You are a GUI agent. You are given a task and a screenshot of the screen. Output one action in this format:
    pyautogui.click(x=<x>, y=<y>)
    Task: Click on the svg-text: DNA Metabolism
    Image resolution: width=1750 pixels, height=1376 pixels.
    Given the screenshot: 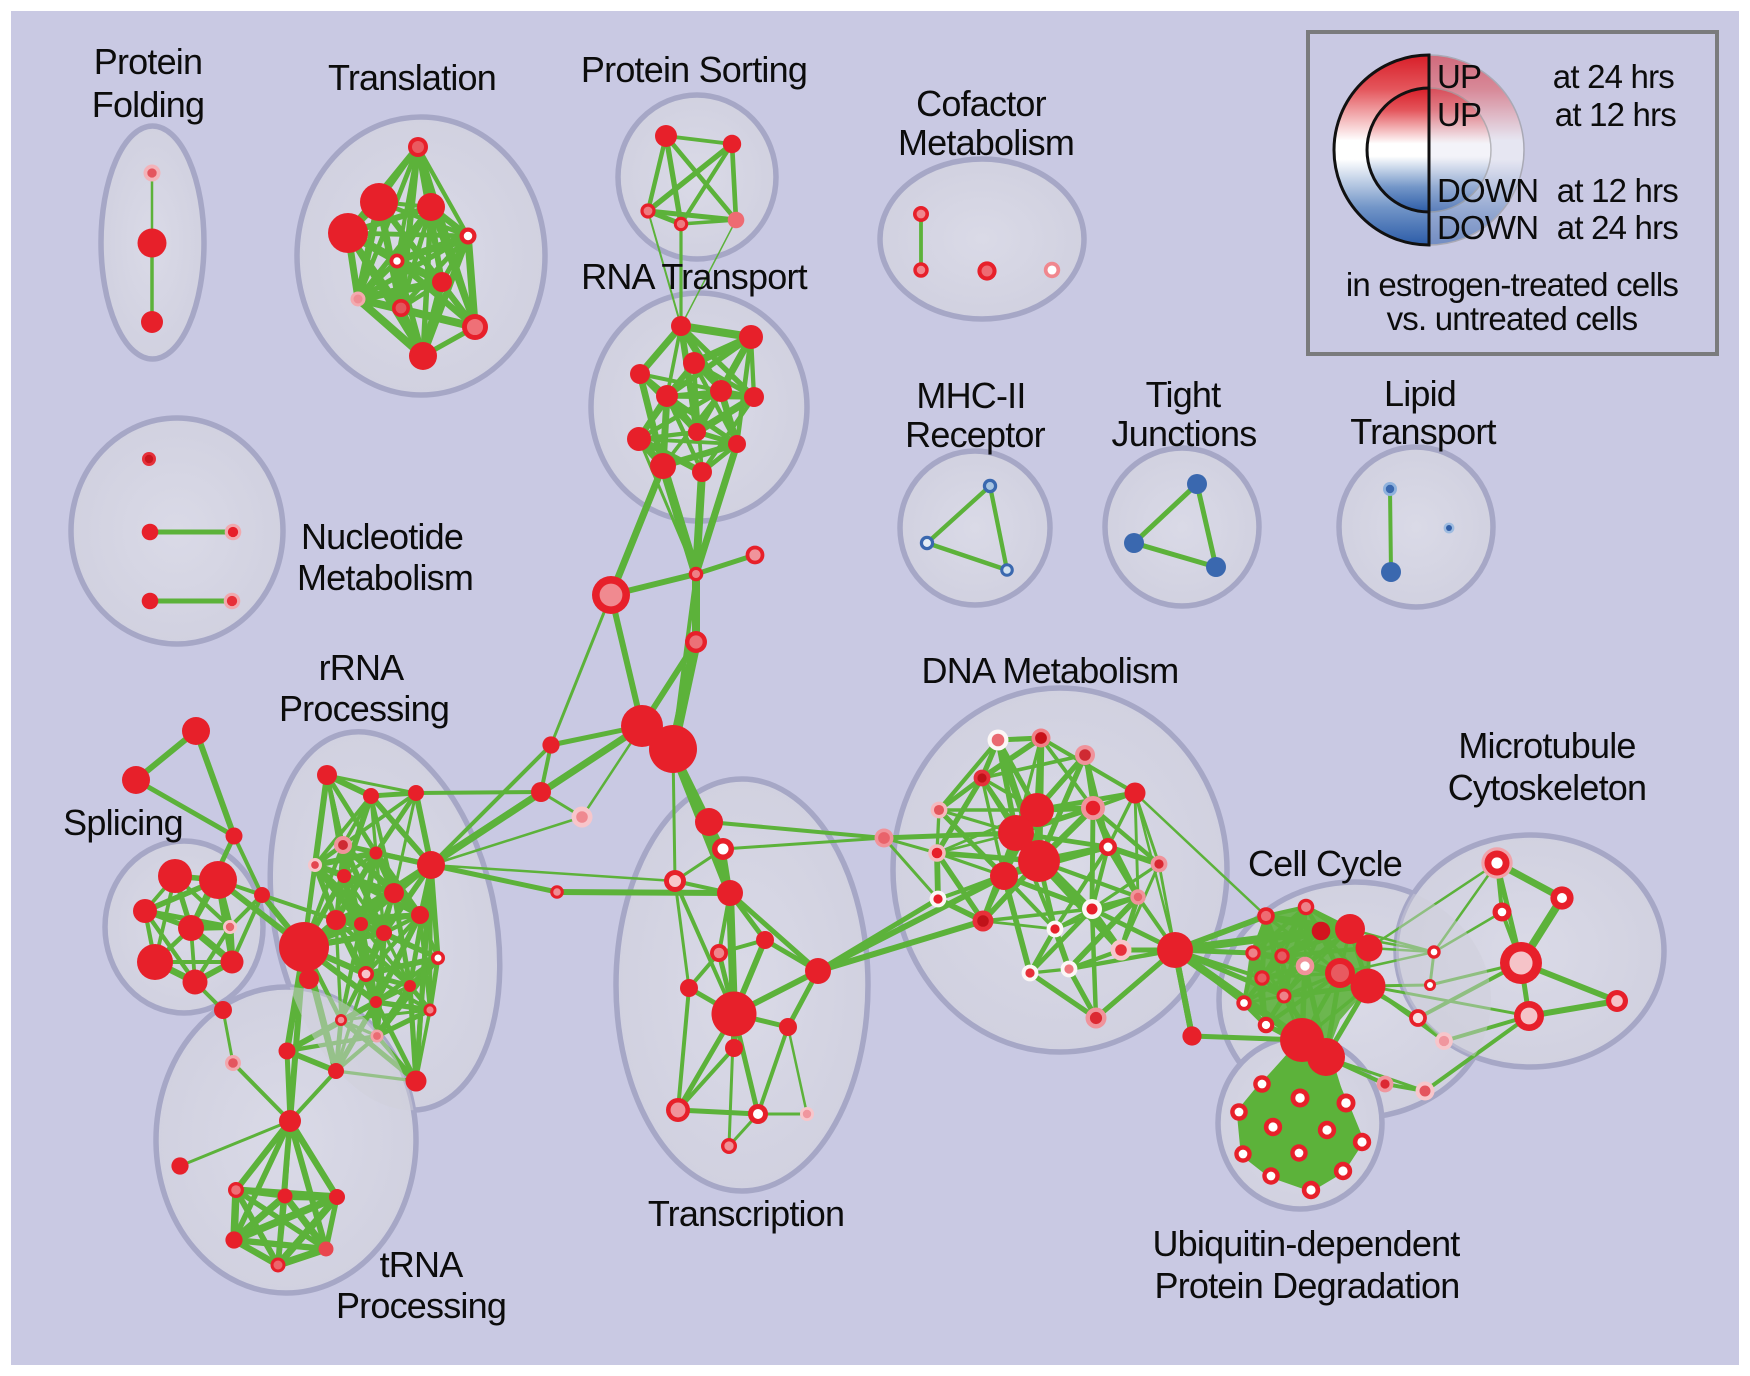 What is the action you would take?
    pyautogui.click(x=1050, y=670)
    